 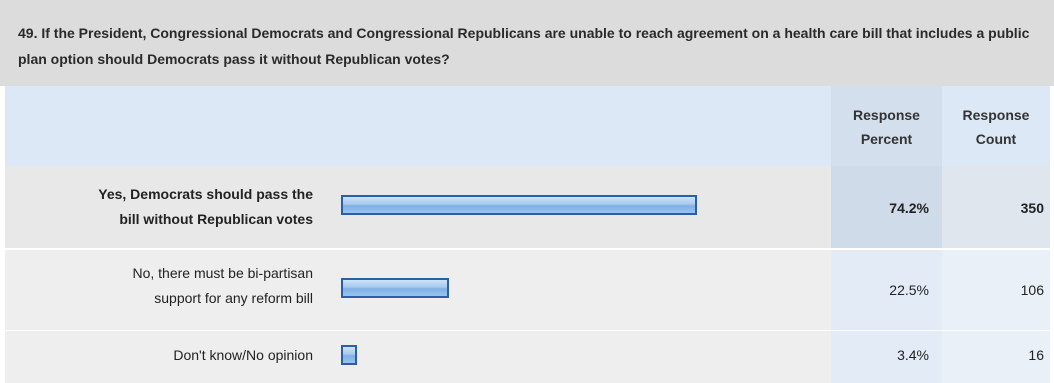 I want to click on response-count-header: Response Count, so click(x=996, y=126).